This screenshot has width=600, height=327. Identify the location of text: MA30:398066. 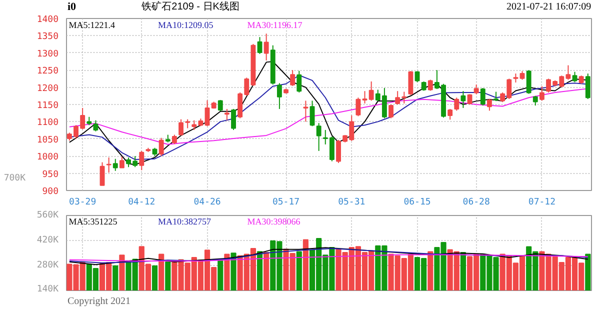
(274, 221).